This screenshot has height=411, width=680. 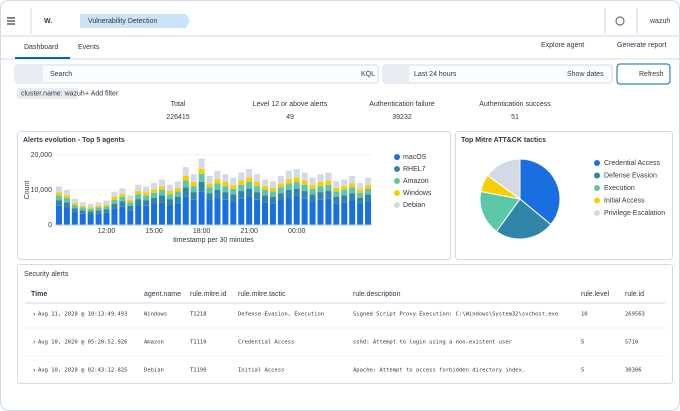 I want to click on legend-label: RHEL7, so click(x=414, y=169).